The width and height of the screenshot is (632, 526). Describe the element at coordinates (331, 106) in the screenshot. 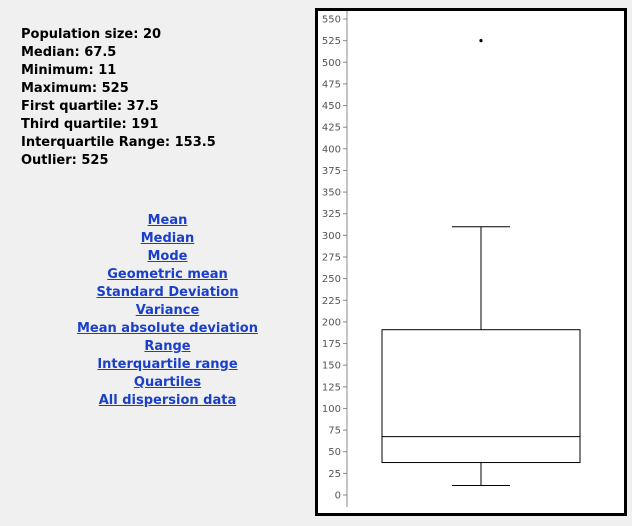

I see `y-tick-label: 450` at that location.